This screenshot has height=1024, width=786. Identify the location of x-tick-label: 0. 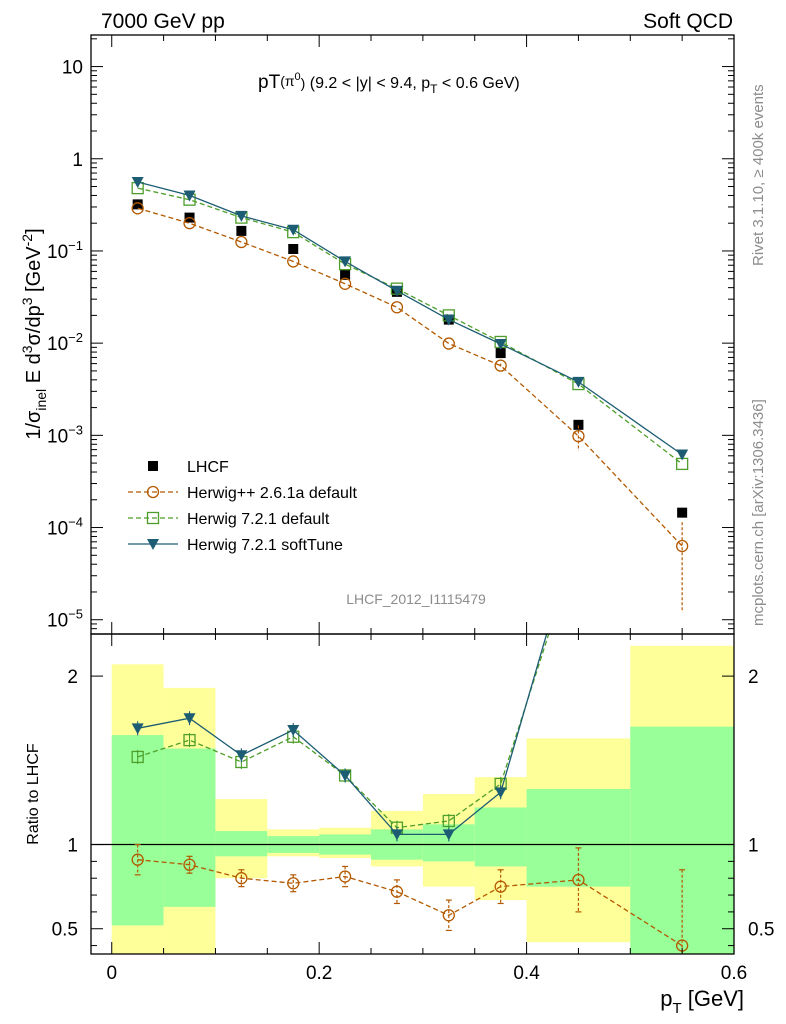
(111, 973).